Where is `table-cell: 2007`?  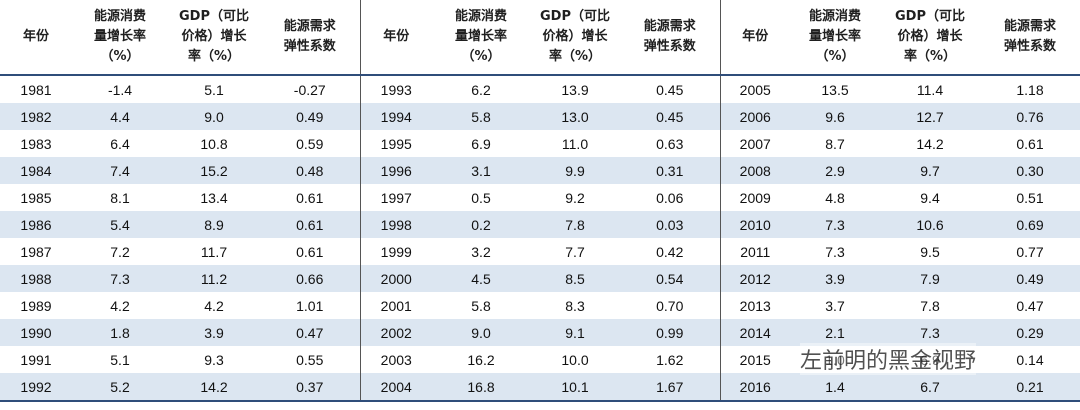 table-cell: 2007 is located at coordinates (755, 143).